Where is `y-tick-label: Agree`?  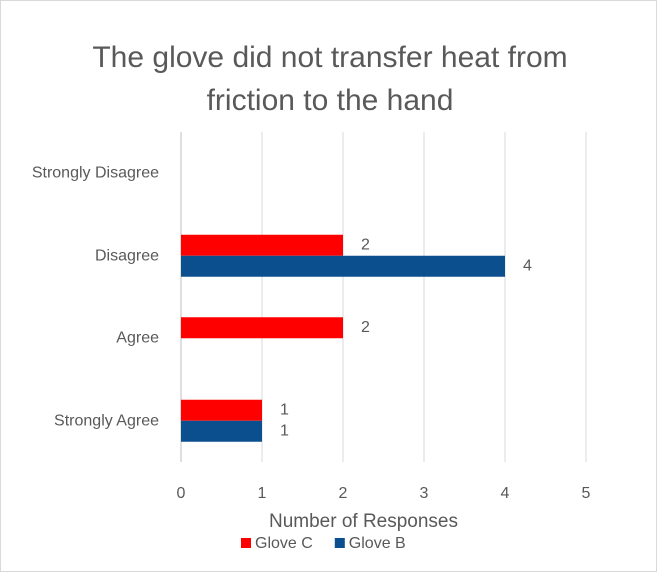 y-tick-label: Agree is located at coordinates (137, 338).